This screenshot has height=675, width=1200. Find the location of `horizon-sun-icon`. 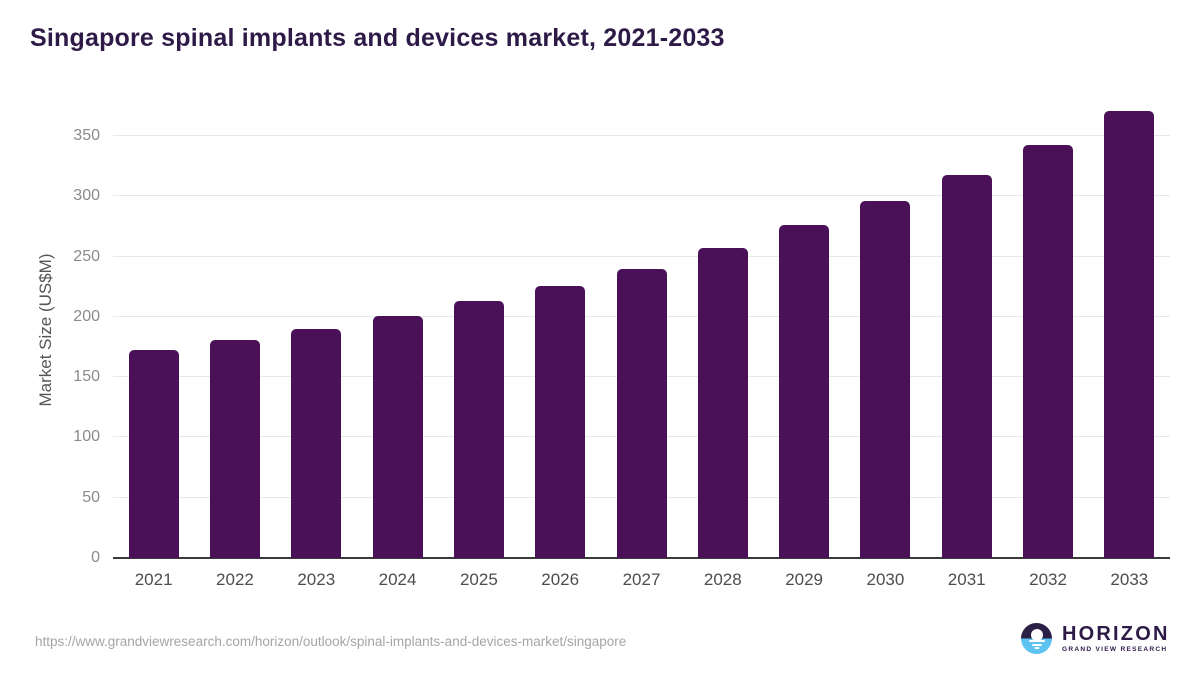

horizon-sun-icon is located at coordinates (1036, 638).